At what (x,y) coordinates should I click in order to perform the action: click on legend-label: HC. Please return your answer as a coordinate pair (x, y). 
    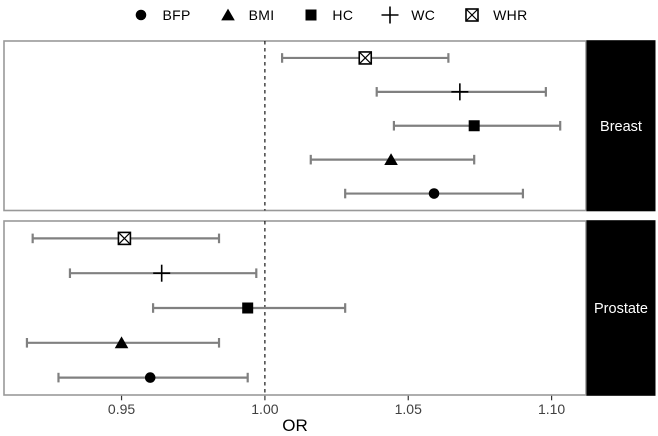
    Looking at the image, I should click on (343, 15).